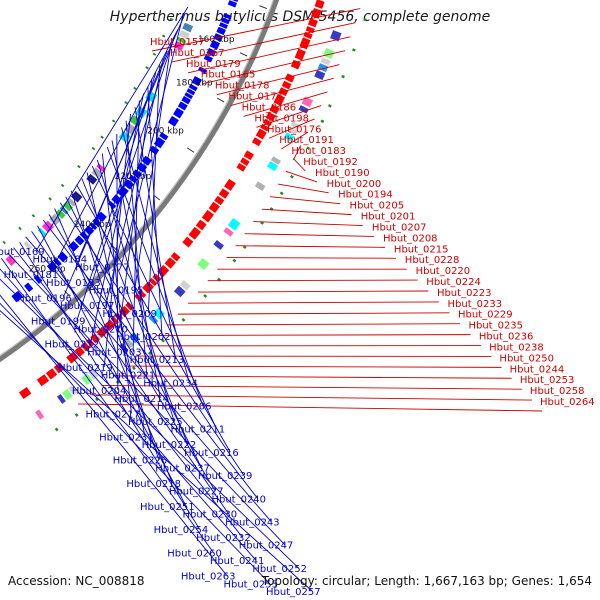 The image size is (600, 600). Describe the element at coordinates (196, 492) in the screenshot. I see `inner-gene-label: Hbut_0227` at that location.